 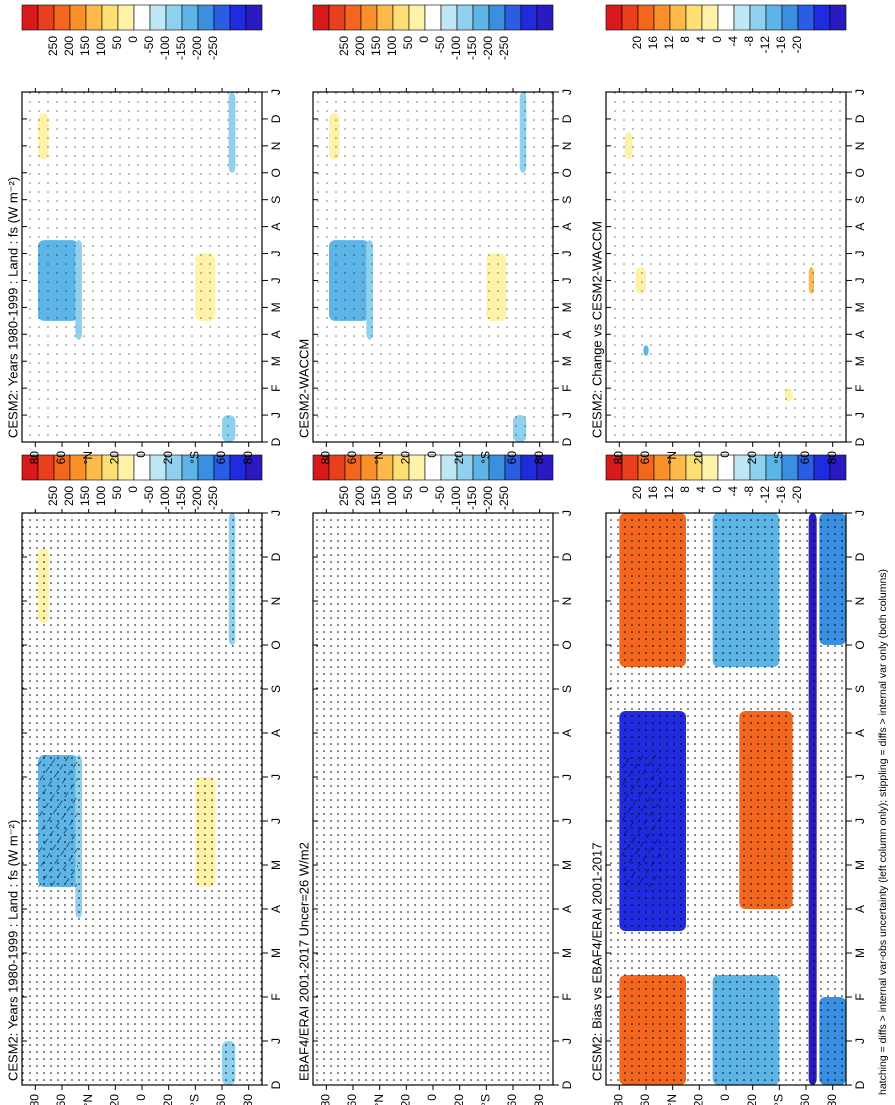 I want to click on month-label: O, so click(x=567, y=644).